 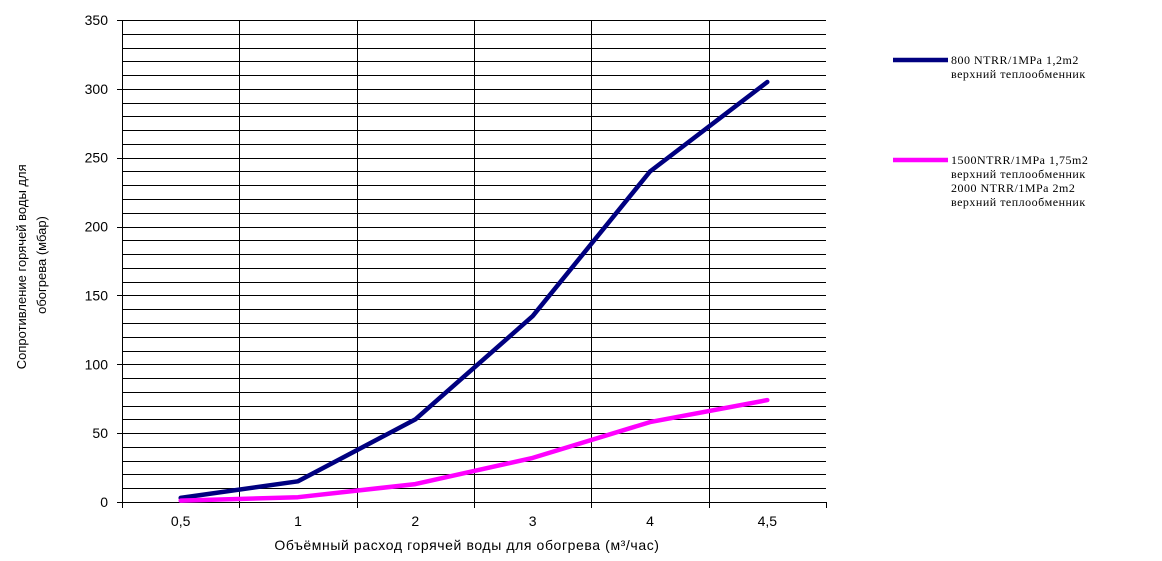 I want to click on x-tick-labels: 0,5 1 2 3 4 4,5, so click(x=474, y=521).